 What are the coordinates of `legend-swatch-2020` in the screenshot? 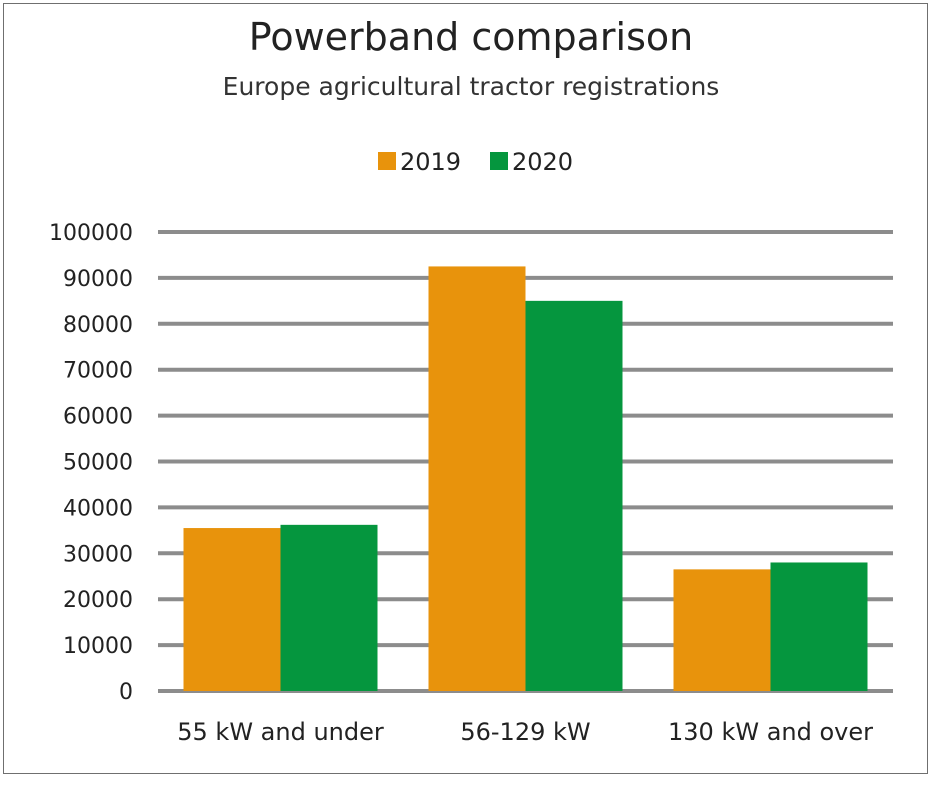 It's located at (499, 161).